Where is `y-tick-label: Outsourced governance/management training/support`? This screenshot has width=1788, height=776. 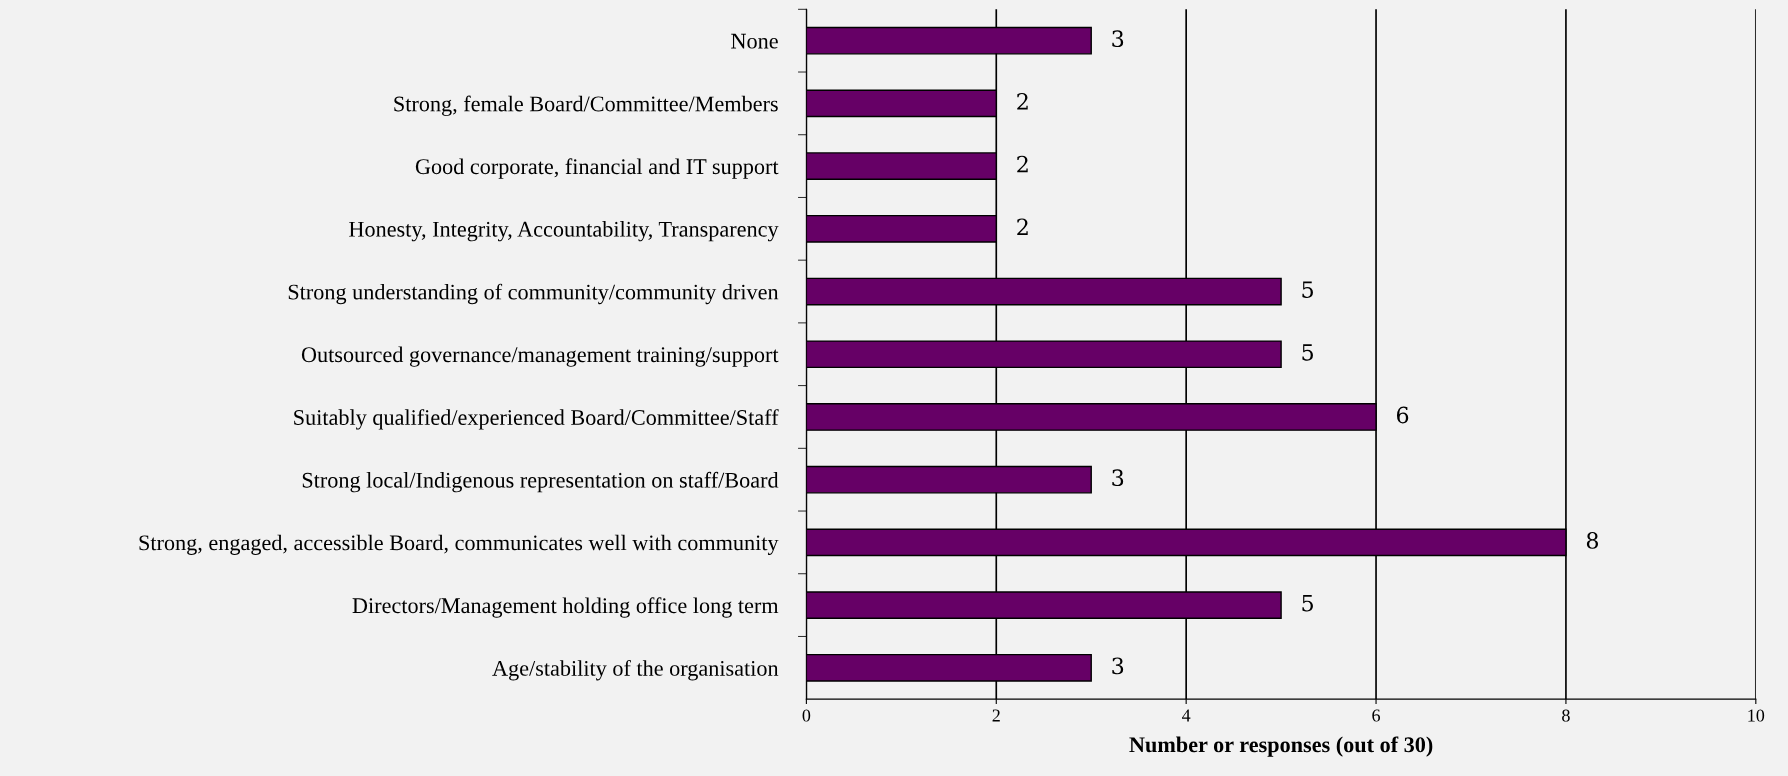
y-tick-label: Outsourced governance/management training/support is located at coordinates (540, 356).